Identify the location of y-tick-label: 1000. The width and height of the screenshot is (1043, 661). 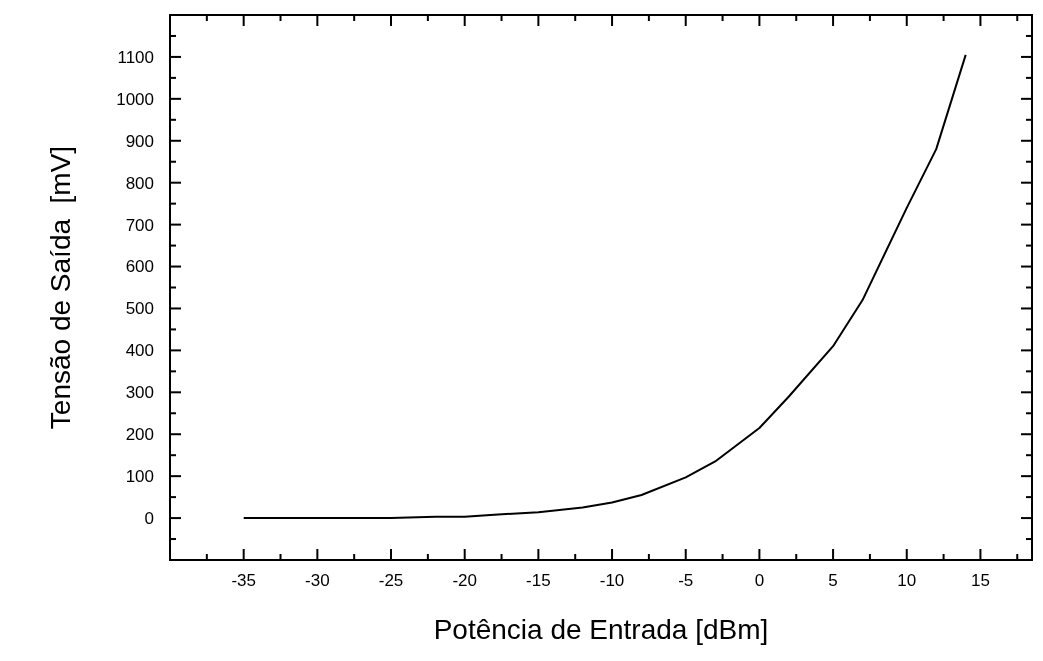
(135, 99).